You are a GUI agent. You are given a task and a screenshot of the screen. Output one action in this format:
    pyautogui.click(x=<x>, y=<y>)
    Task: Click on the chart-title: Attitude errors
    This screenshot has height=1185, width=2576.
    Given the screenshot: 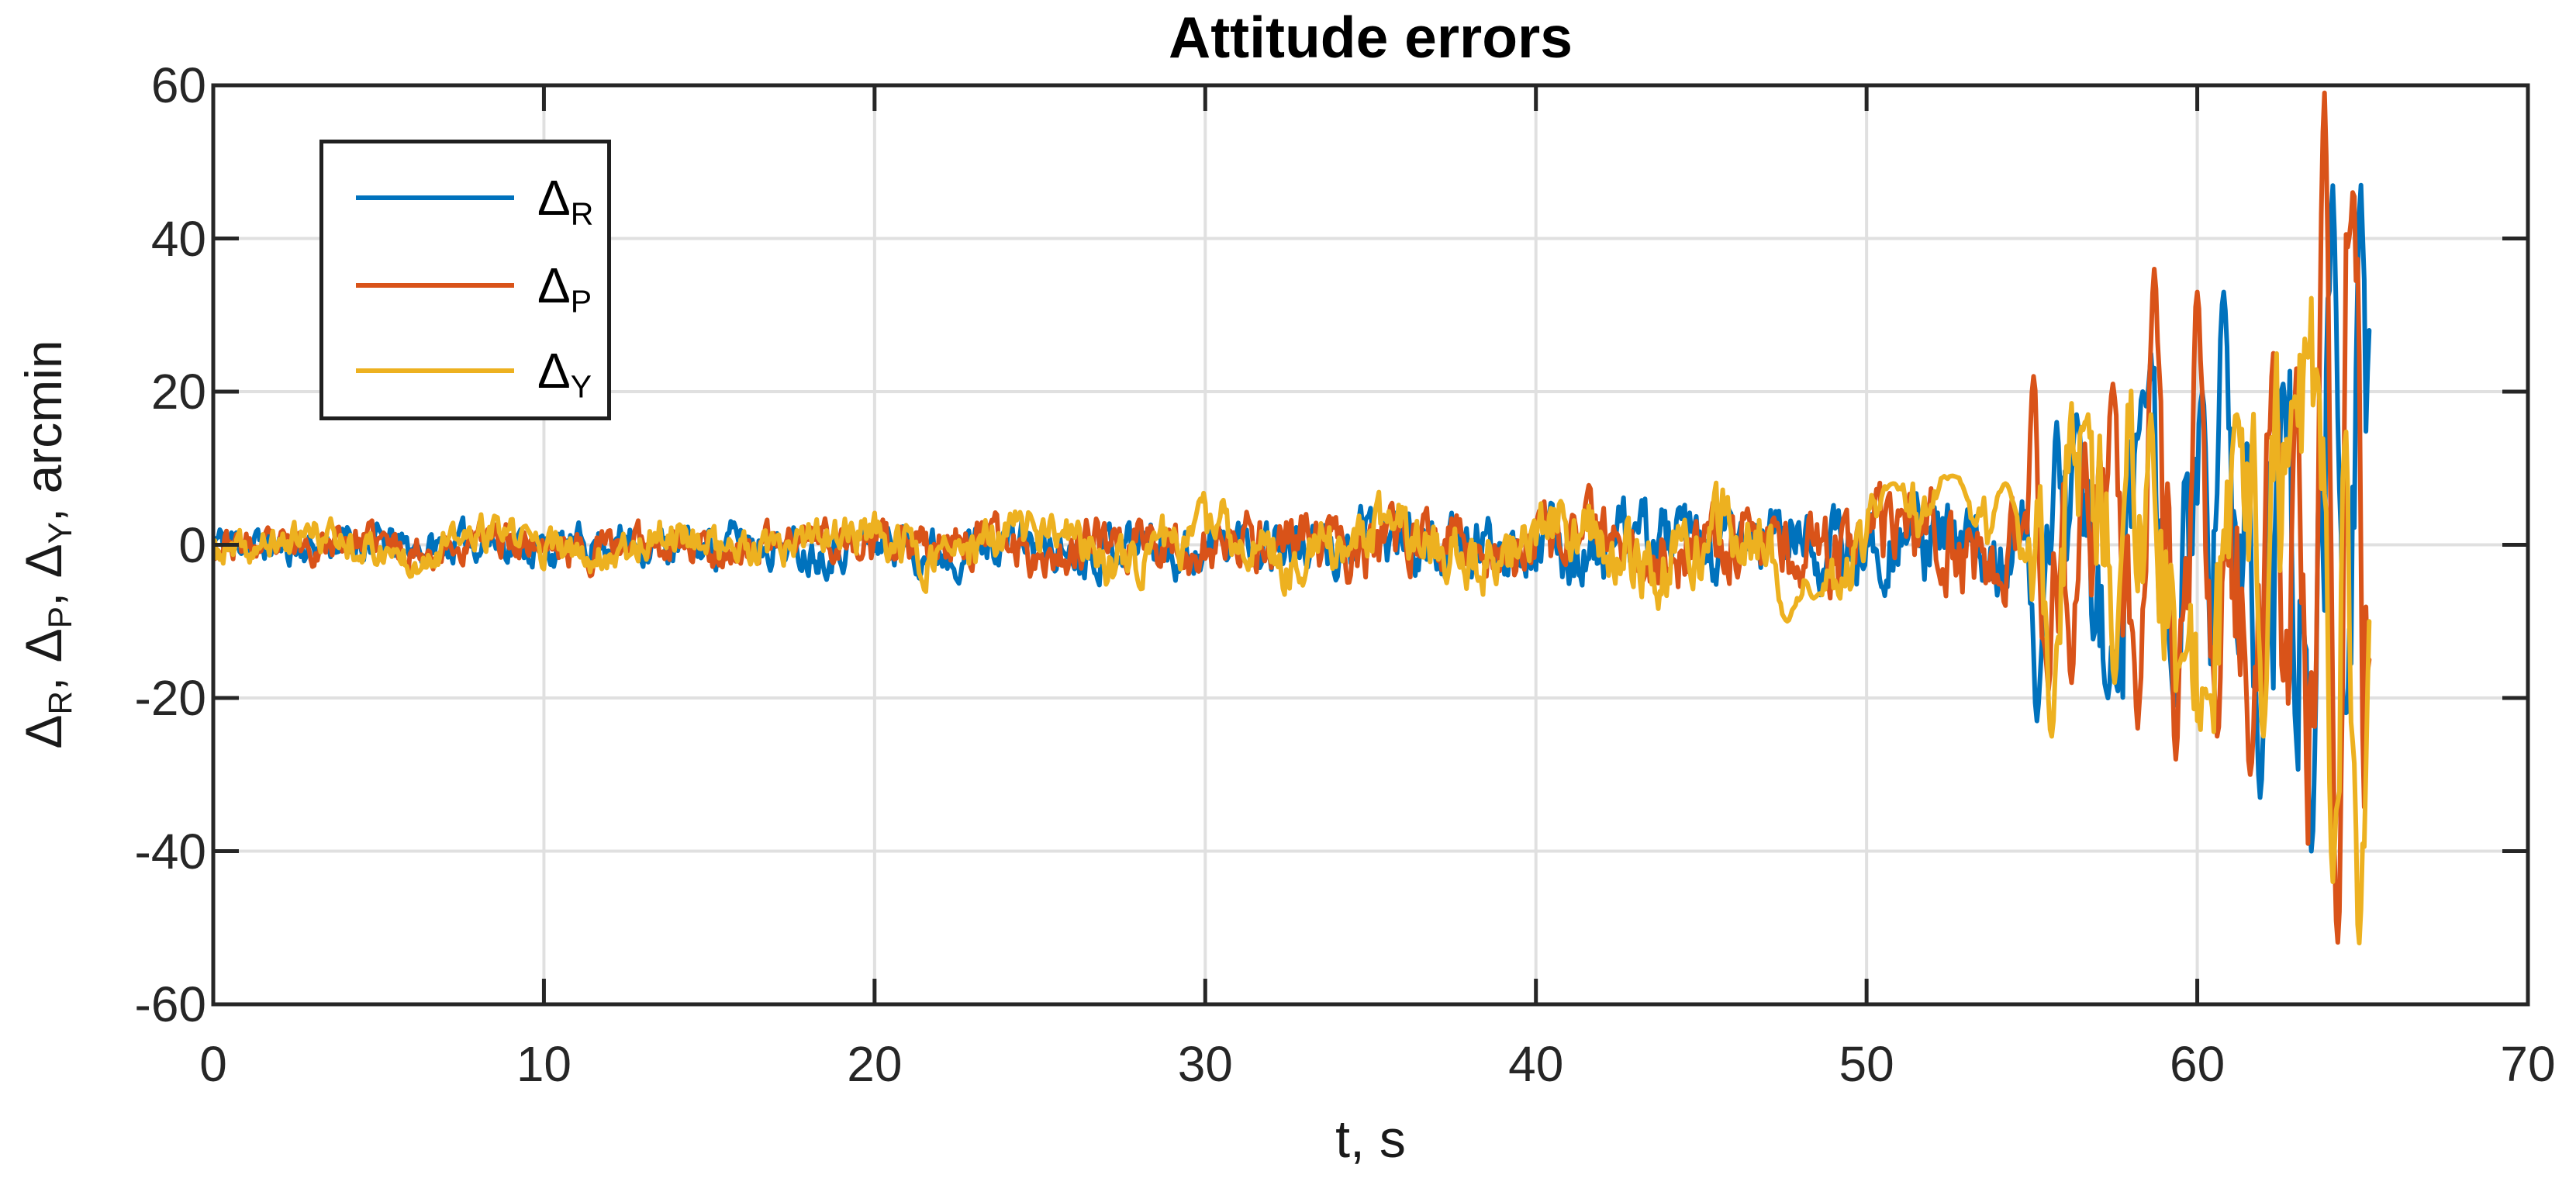 What is the action you would take?
    pyautogui.click(x=1371, y=37)
    